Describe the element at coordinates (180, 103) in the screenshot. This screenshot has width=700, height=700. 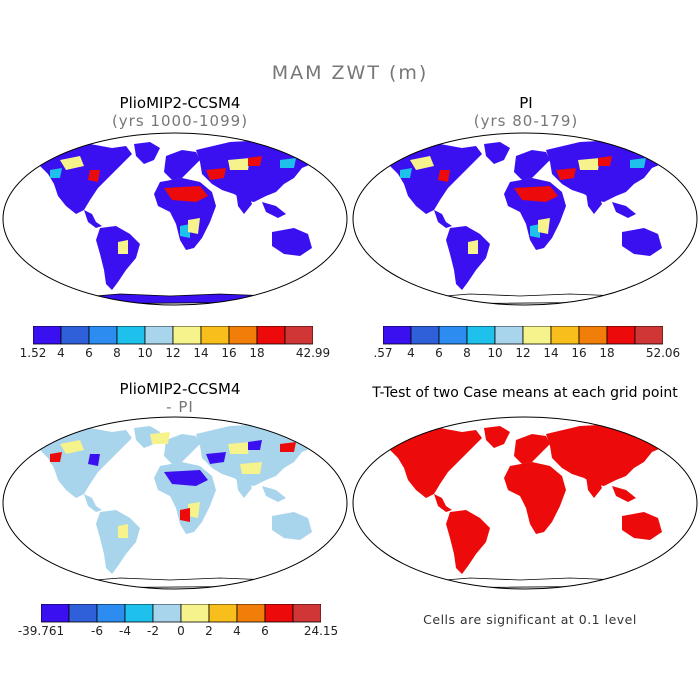
I see `panel-1-title: PlioMIP2-CCSM4` at that location.